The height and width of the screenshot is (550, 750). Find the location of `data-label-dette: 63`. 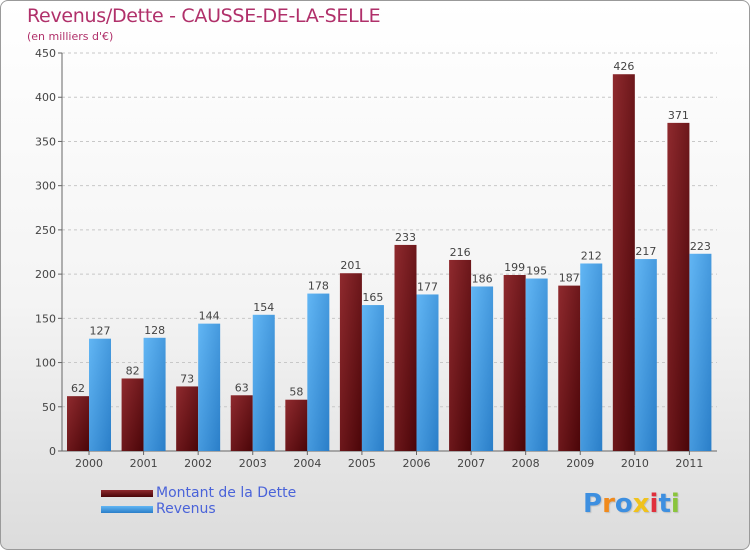

data-label-dette: 63 is located at coordinates (242, 387).